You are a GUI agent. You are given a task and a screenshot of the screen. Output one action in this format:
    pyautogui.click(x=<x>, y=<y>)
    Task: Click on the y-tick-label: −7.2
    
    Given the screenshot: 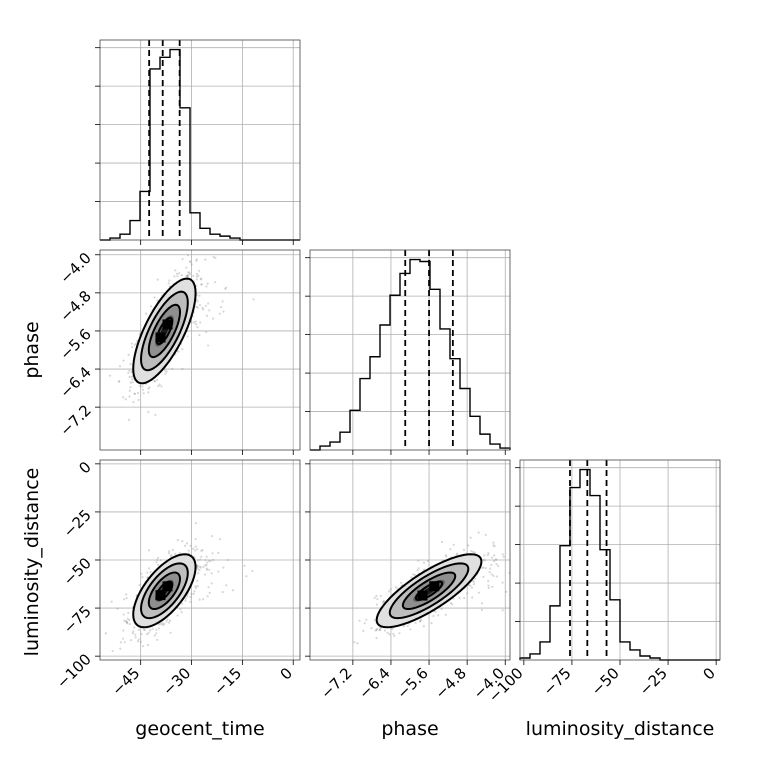 What is the action you would take?
    pyautogui.click(x=75, y=420)
    